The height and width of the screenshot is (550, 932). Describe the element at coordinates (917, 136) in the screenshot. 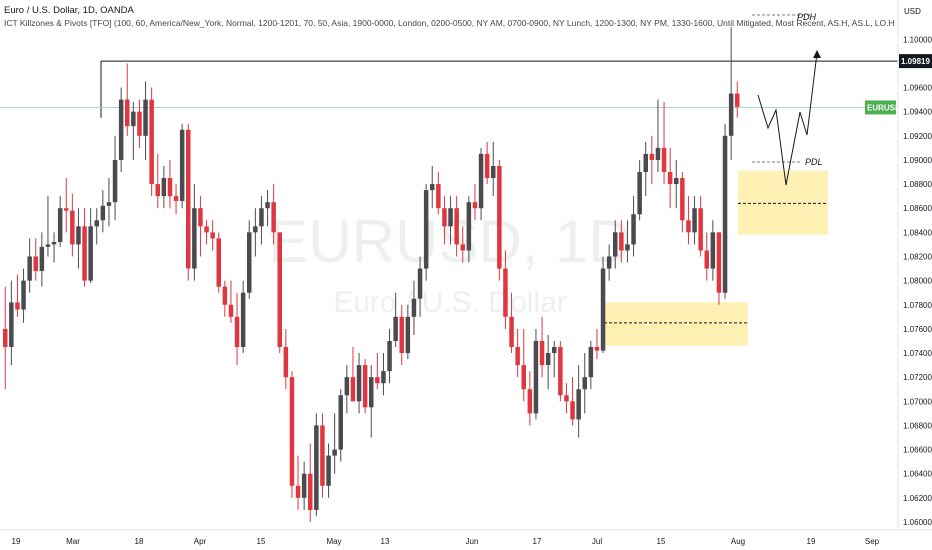

I see `y-tick-label: 1.09200` at that location.